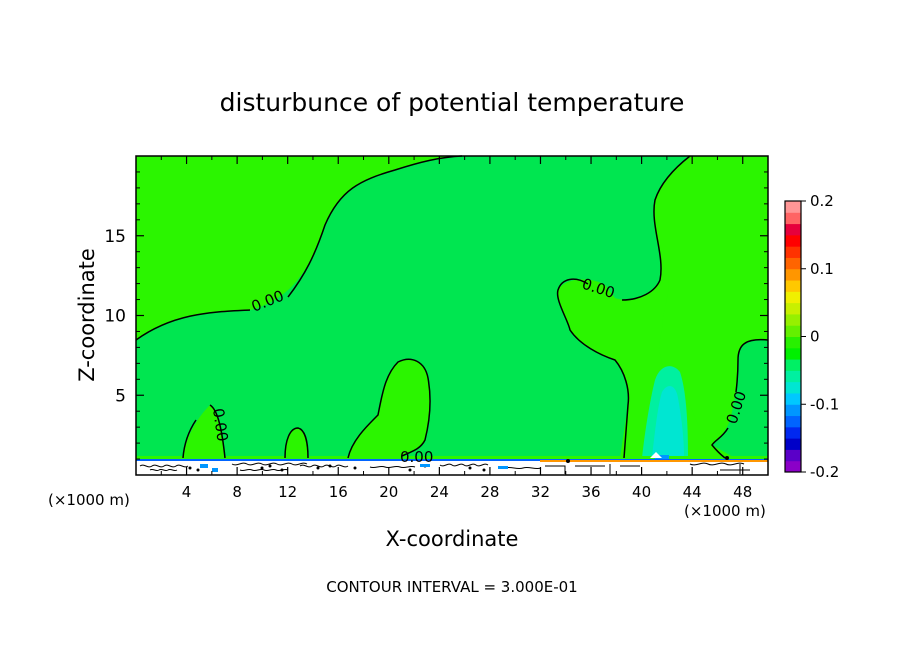 The width and height of the screenshot is (904, 654). Describe the element at coordinates (120, 396) in the screenshot. I see `y-tick-label: 5` at that location.